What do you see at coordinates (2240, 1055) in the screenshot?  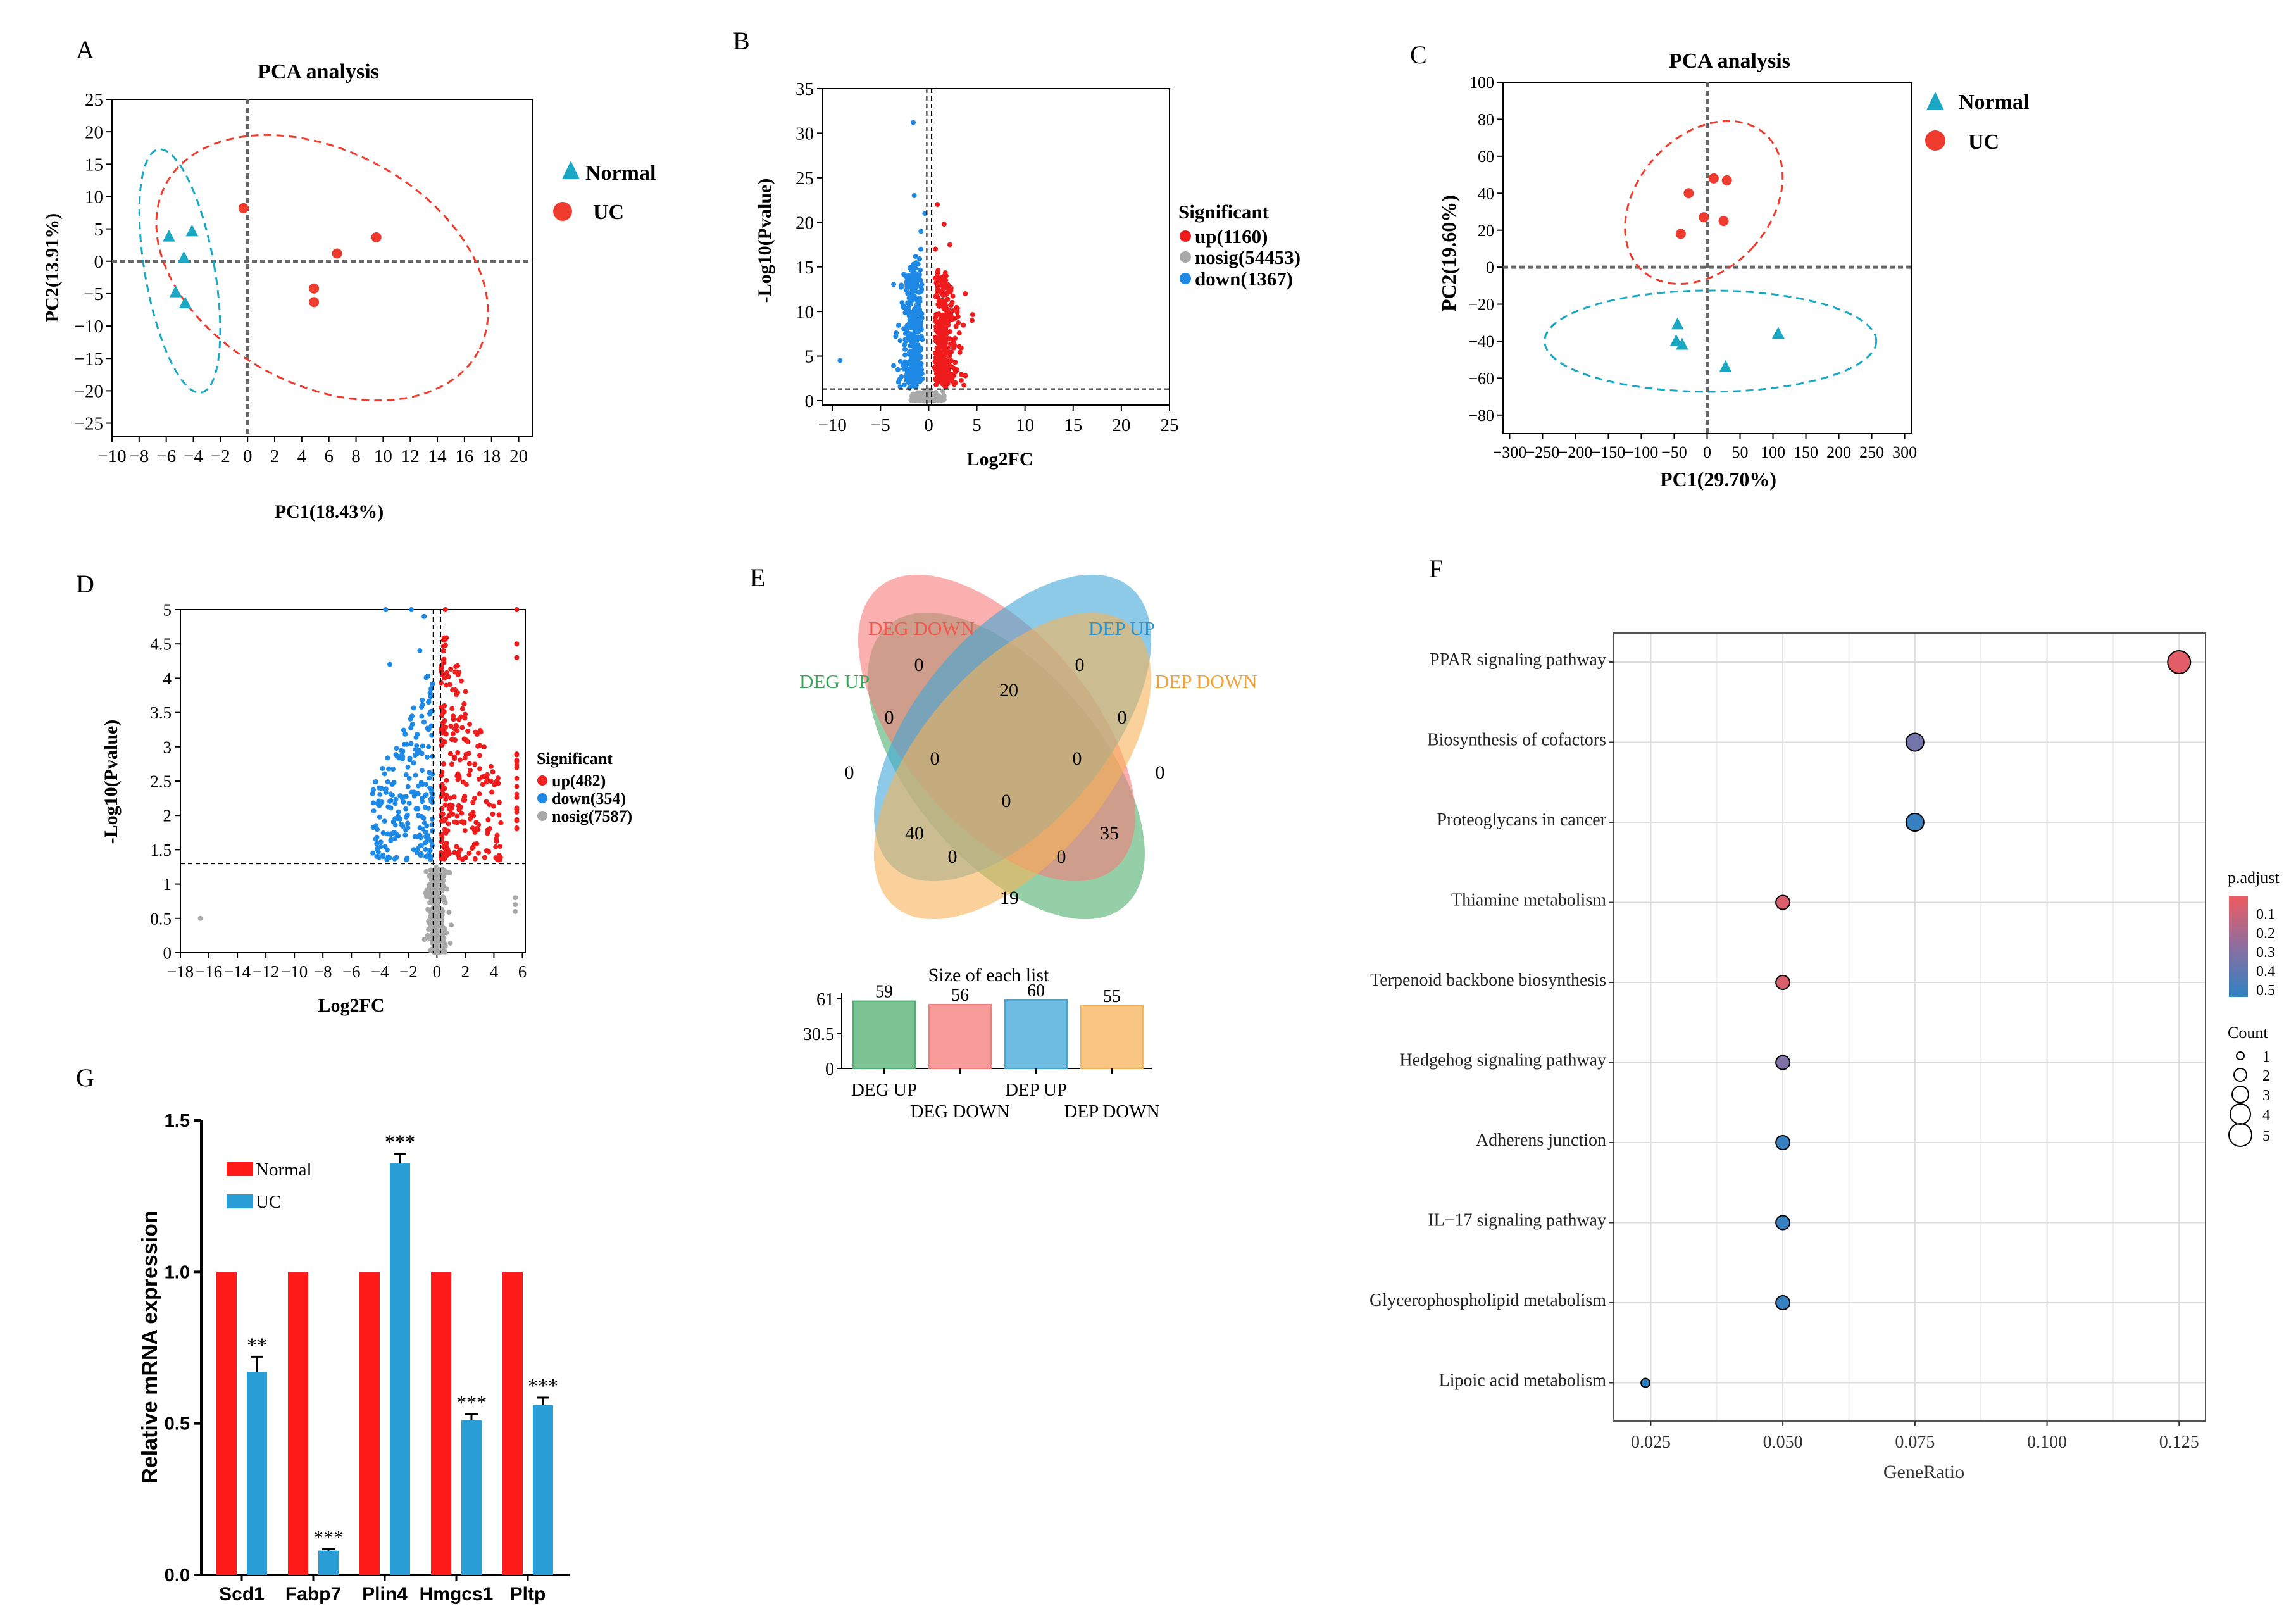 I see `count-legend-circle` at bounding box center [2240, 1055].